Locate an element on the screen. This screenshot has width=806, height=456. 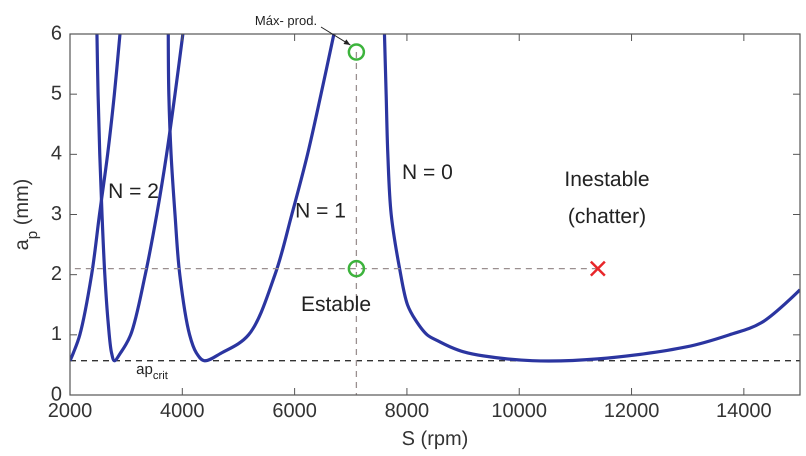
y-tick-label: 1 is located at coordinates (56, 334).